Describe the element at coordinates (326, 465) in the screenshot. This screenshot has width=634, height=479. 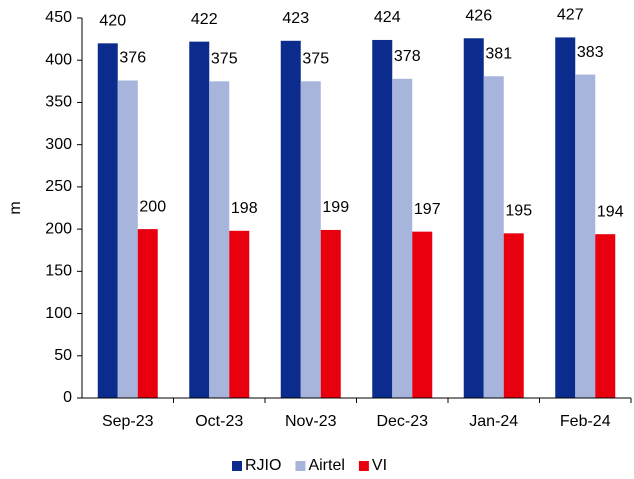
I see `legend-label: Airtel` at that location.